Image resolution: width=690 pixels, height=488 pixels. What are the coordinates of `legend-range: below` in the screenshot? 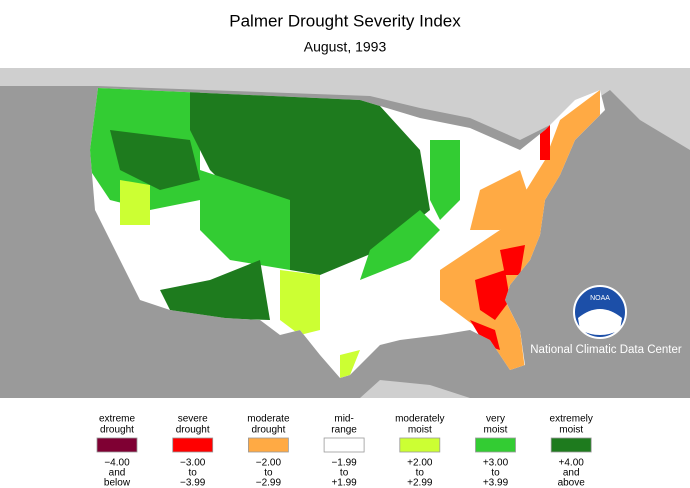 It's located at (117, 483).